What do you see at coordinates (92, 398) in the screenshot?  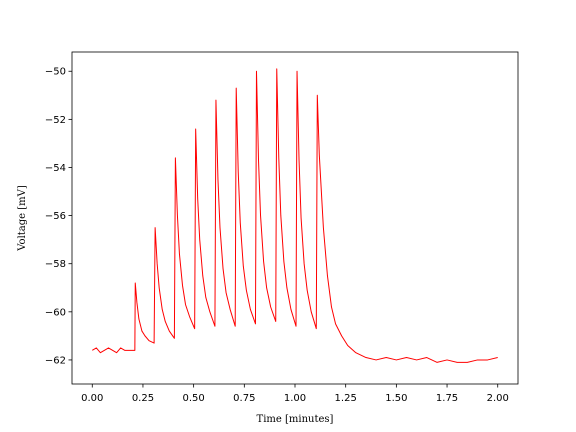 I see `x-tick-label: 0.00` at bounding box center [92, 398].